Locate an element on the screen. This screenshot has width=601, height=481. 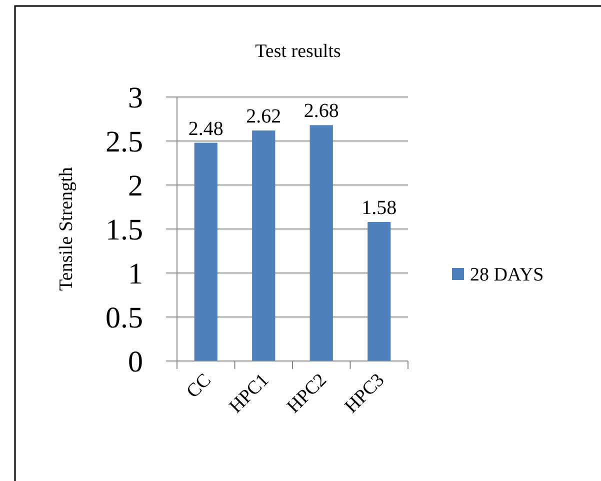
y-axis-title: Tensile Strength is located at coordinates (66, 228).